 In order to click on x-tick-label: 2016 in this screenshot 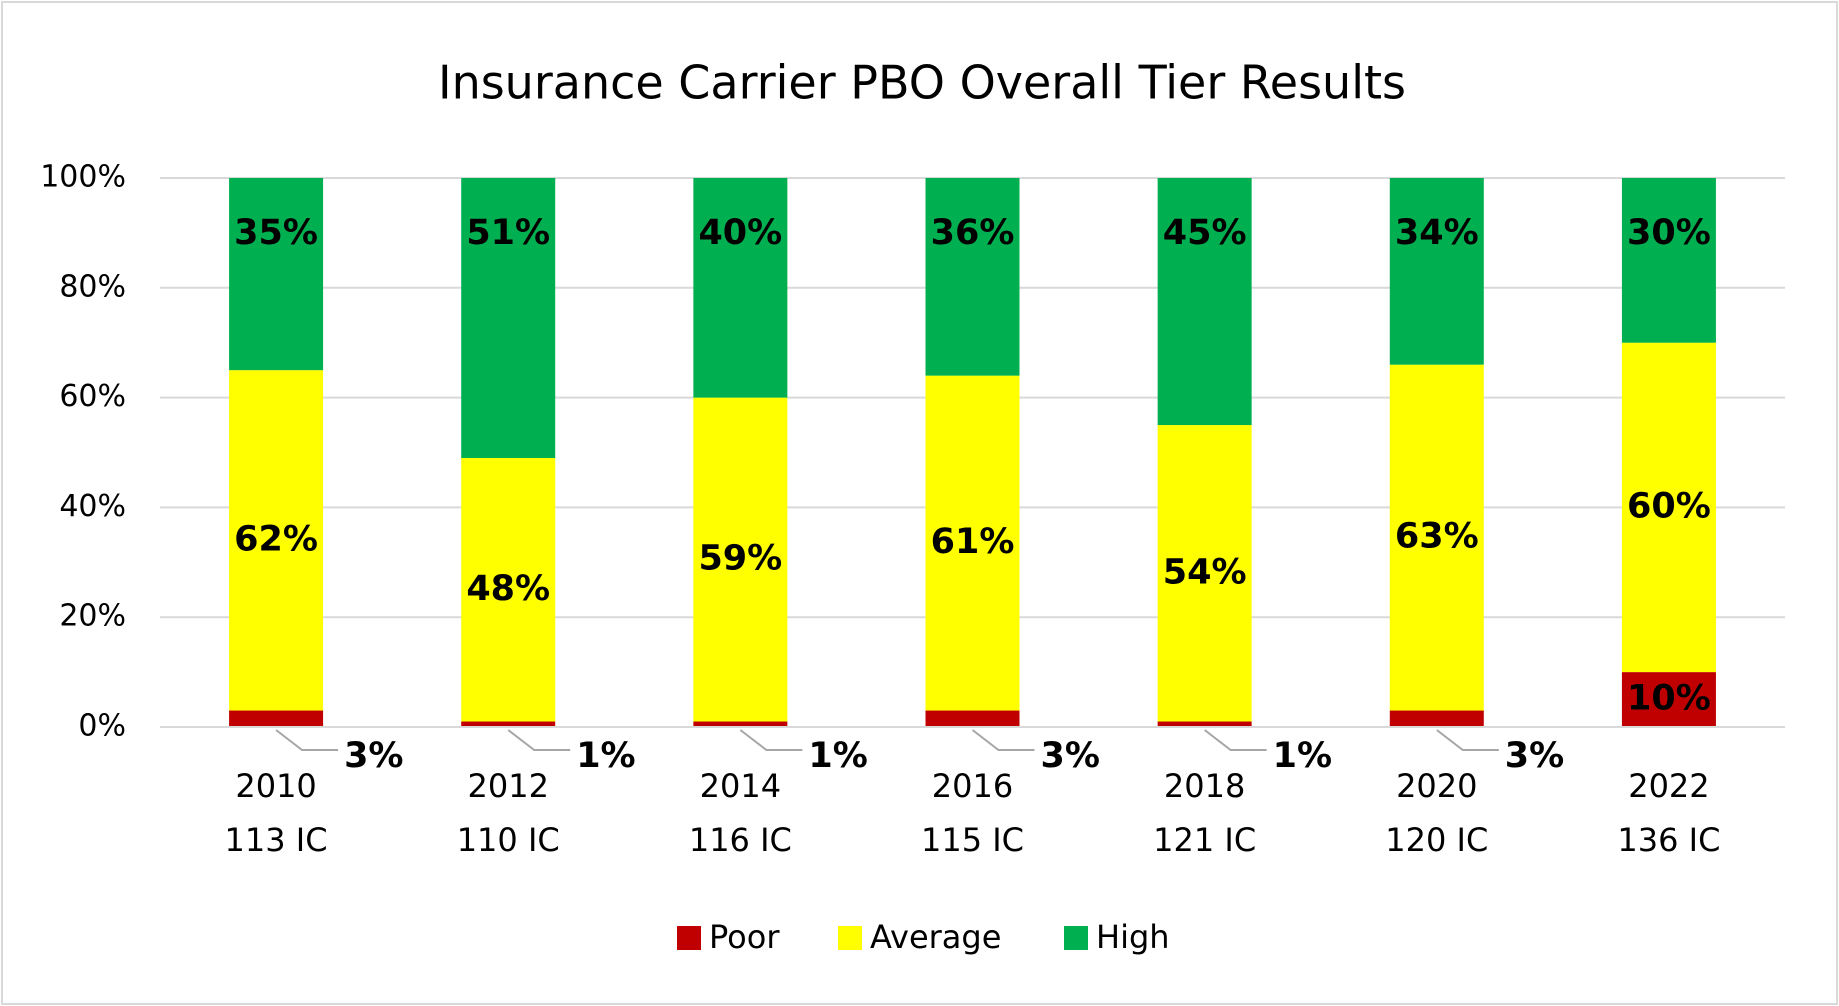, I will do `click(972, 786)`.